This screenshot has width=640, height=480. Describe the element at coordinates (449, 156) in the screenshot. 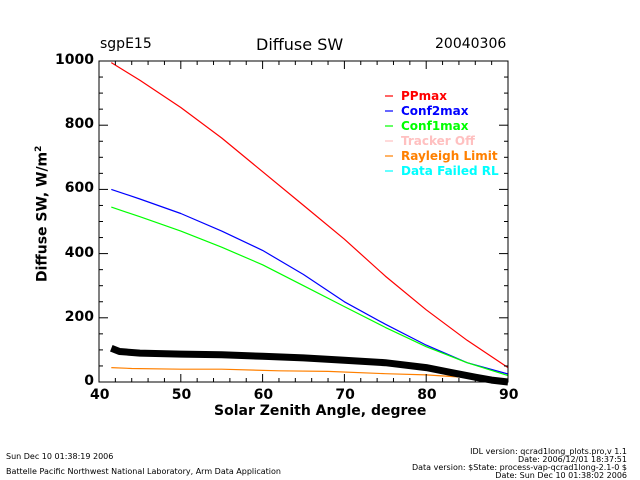

I see `legend-label: Rayleigh Limit` at that location.